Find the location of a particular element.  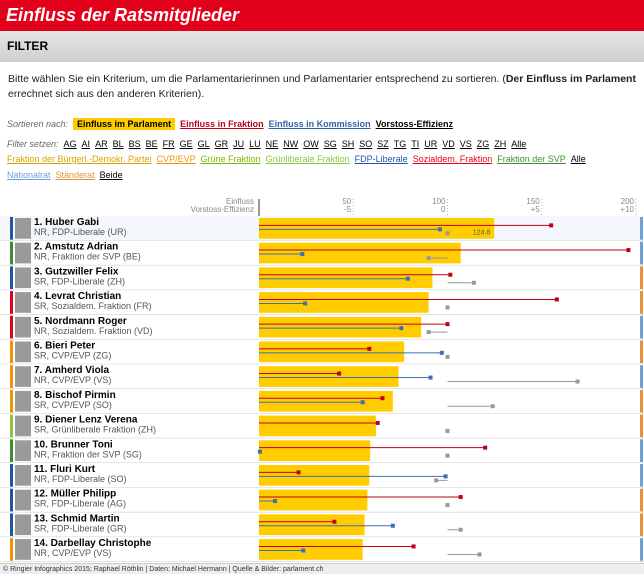

canton-link: AG is located at coordinates (70, 144).